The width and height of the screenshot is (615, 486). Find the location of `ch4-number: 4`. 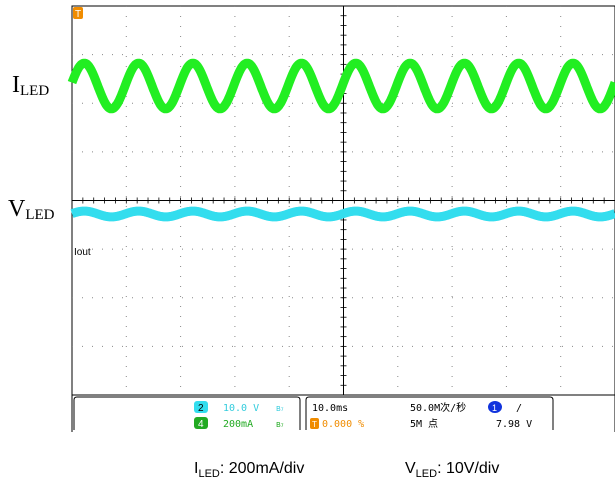

ch4-number: 4 is located at coordinates (201, 424).